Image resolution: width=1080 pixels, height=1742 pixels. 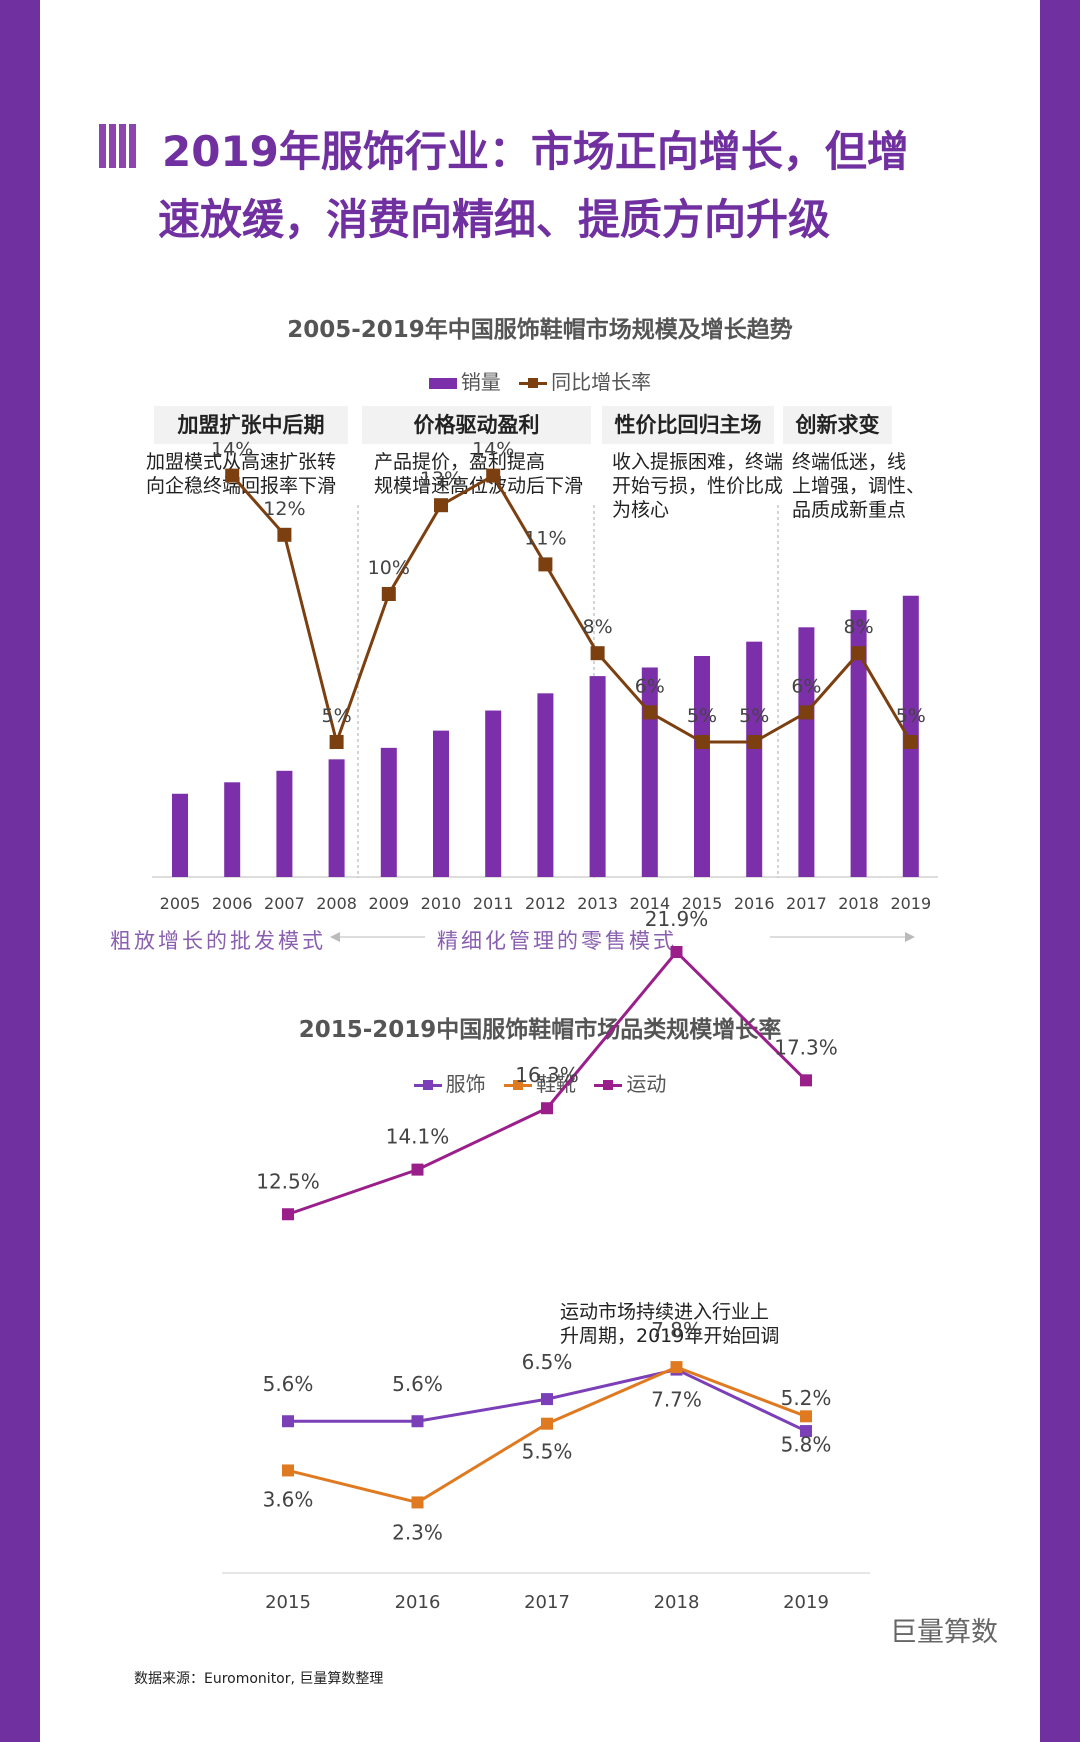 I want to click on legend-line-swatch, so click(x=533, y=383).